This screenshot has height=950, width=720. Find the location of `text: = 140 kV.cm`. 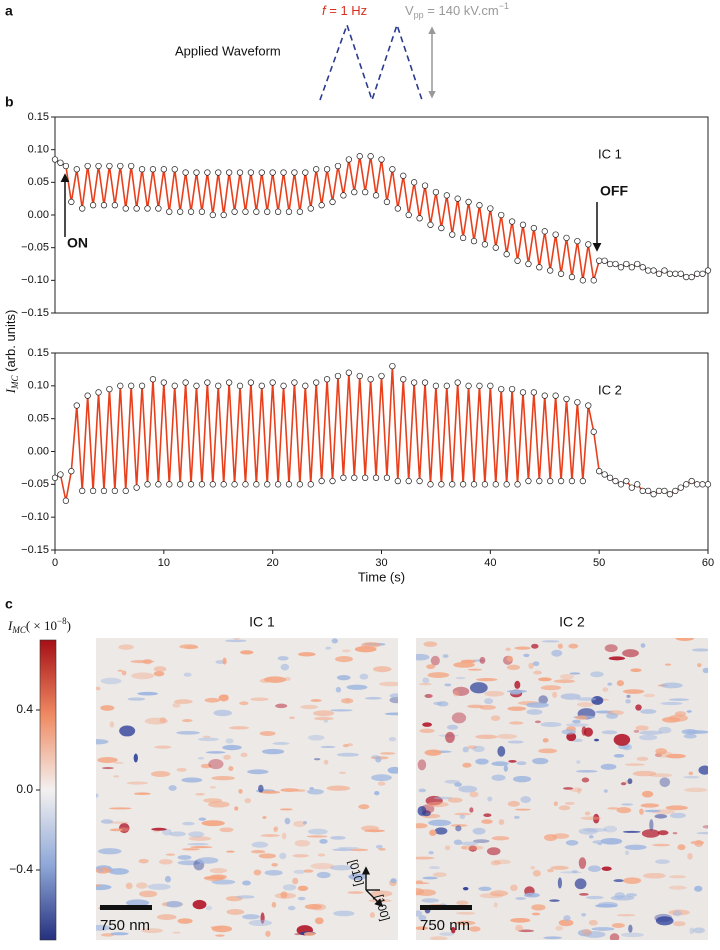

text: = 140 kV.cm is located at coordinates (461, 10).